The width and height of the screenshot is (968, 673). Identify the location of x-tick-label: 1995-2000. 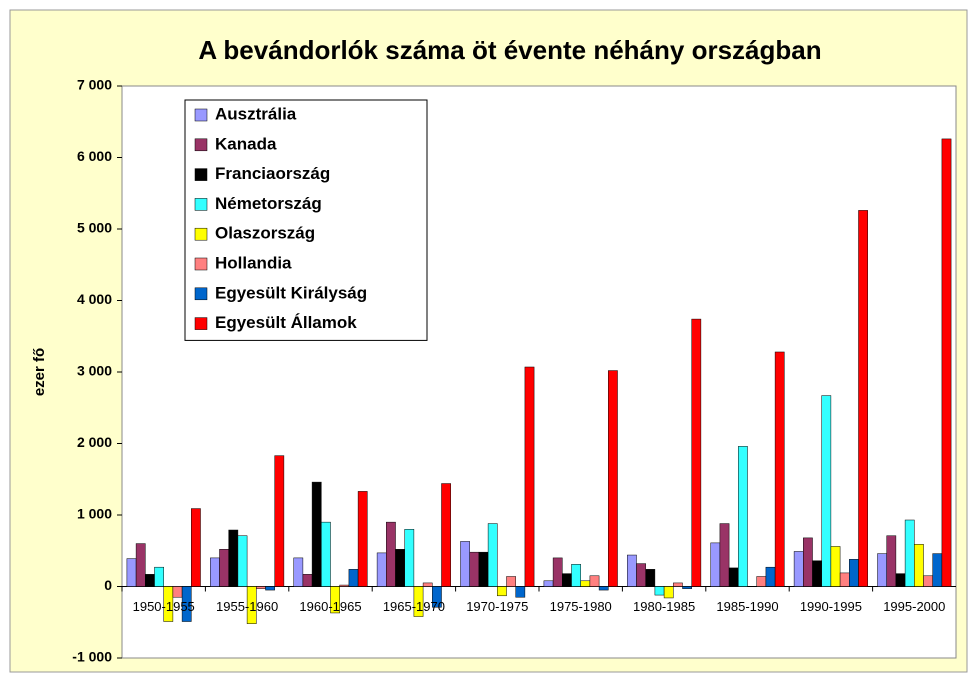
(914, 606).